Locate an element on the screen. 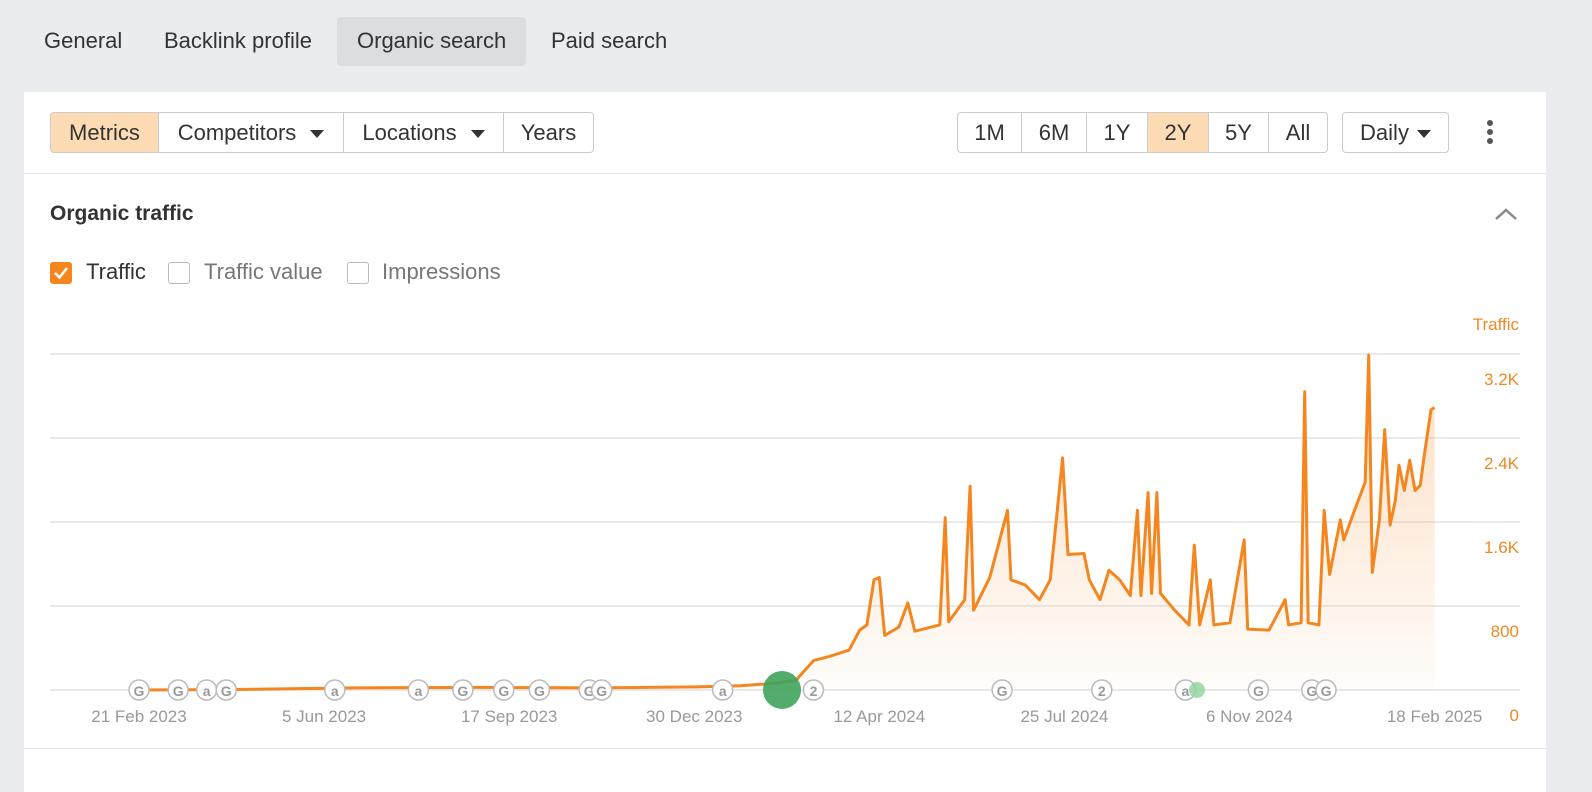 The height and width of the screenshot is (792, 1592). filter-button: Metrics is located at coordinates (104, 132).